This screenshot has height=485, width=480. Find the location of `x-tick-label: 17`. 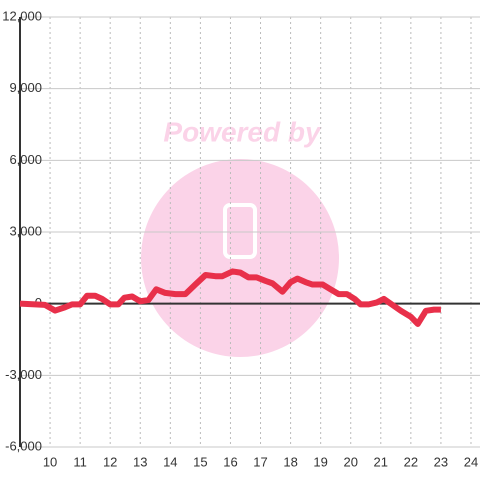

x-tick-label: 17 is located at coordinates (260, 461).